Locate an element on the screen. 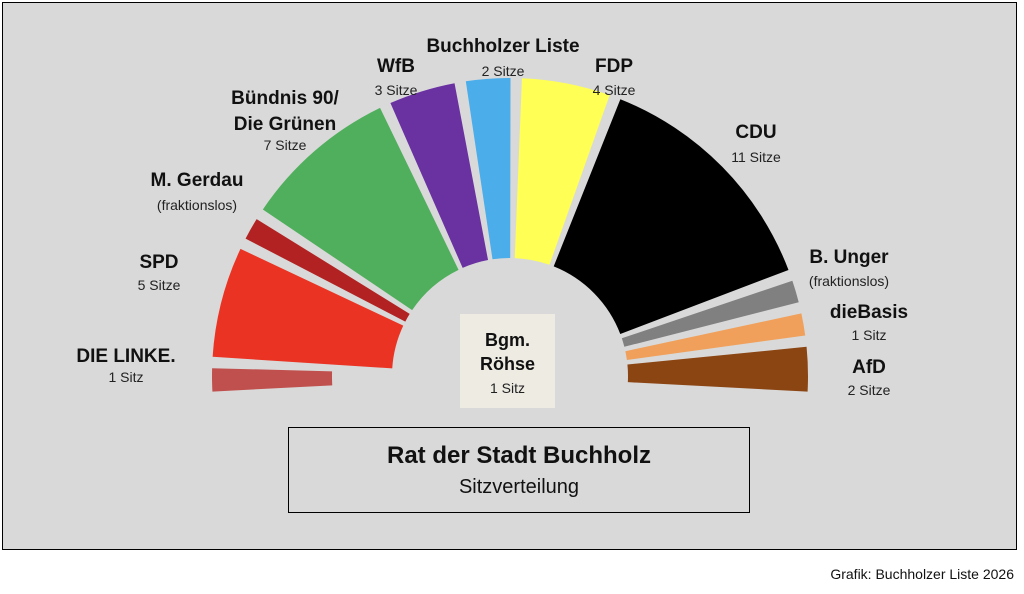  party-seats-spd: 5 Sitze is located at coordinates (159, 285).